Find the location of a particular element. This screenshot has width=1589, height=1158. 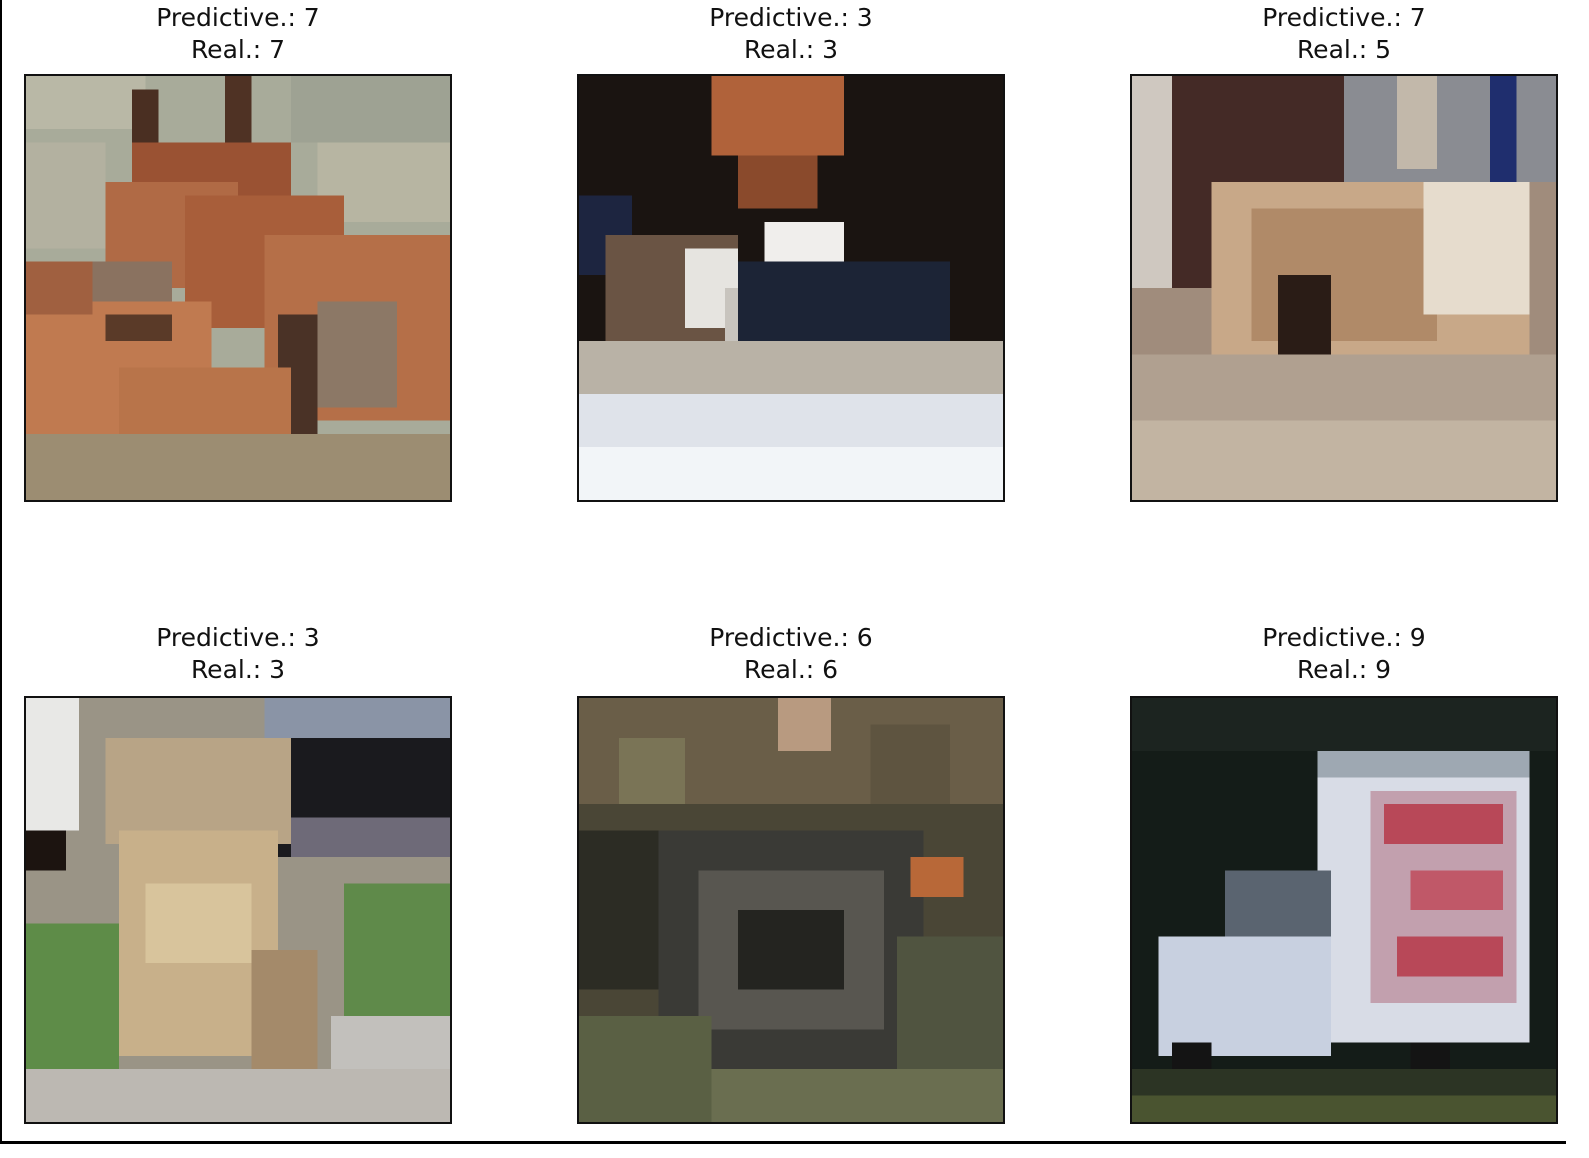

image-frog is located at coordinates (791, 910).